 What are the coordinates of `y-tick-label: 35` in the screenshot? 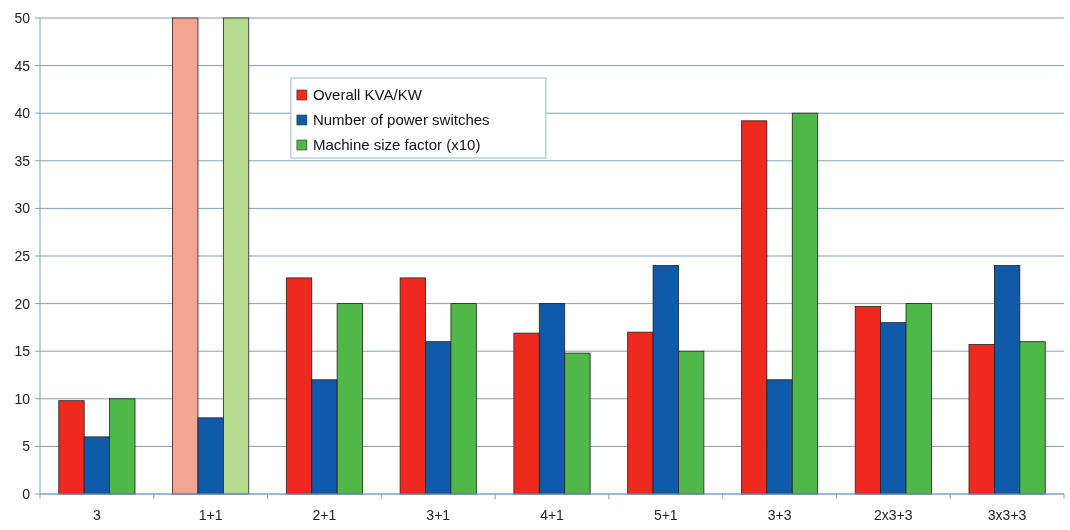 It's located at (22, 160).